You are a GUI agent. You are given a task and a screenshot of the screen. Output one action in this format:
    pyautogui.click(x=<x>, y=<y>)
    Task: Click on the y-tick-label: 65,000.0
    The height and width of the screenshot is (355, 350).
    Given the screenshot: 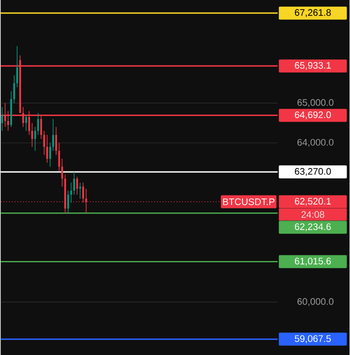 What is the action you would take?
    pyautogui.click(x=316, y=103)
    